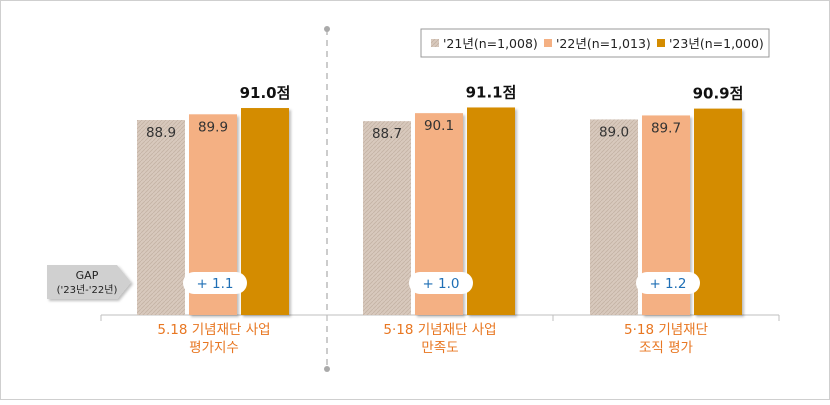 The image size is (830, 405). I want to click on category-label-1-line2: 만족도, so click(439, 348).